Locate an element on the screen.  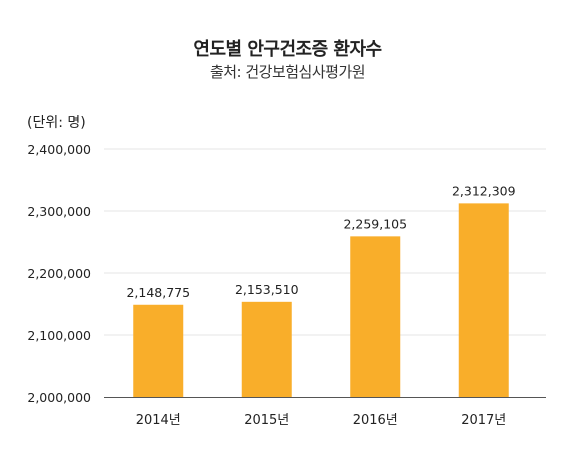
x-axis-ticks: 2014년 2015년 2016년 2017년 is located at coordinates (321, 420).